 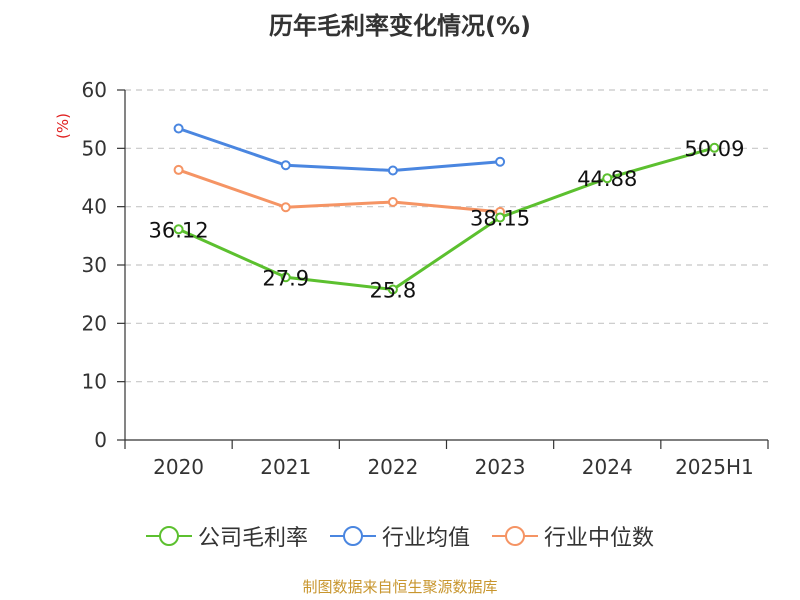 What do you see at coordinates (100, 440) in the screenshot?
I see `y-tick-label: 0` at bounding box center [100, 440].